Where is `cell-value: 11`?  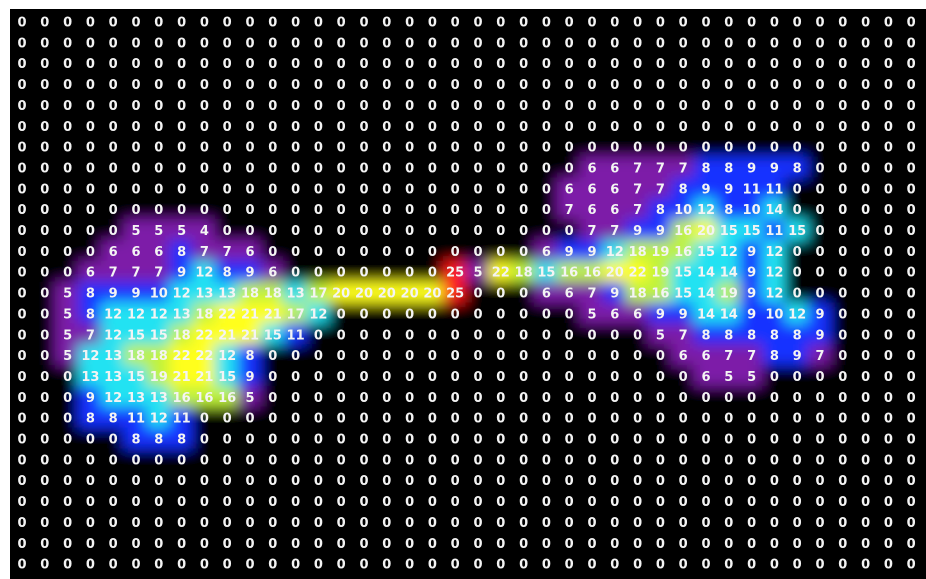
cell-value: 11 is located at coordinates (136, 419).